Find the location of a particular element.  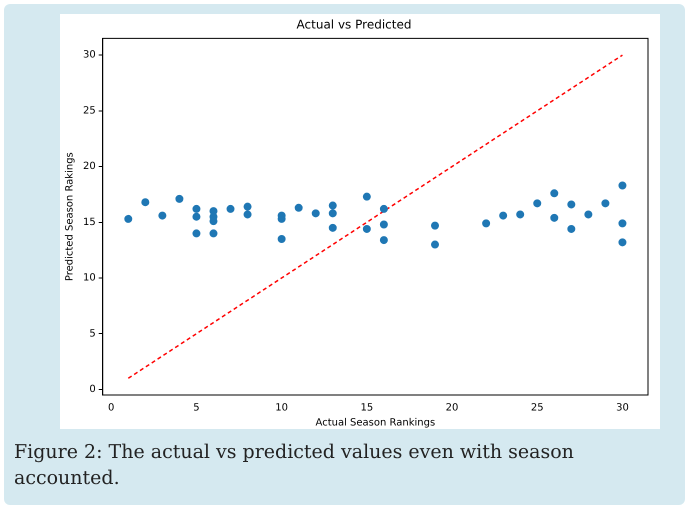

chart-title: Actual vs Predicted is located at coordinates (354, 24).